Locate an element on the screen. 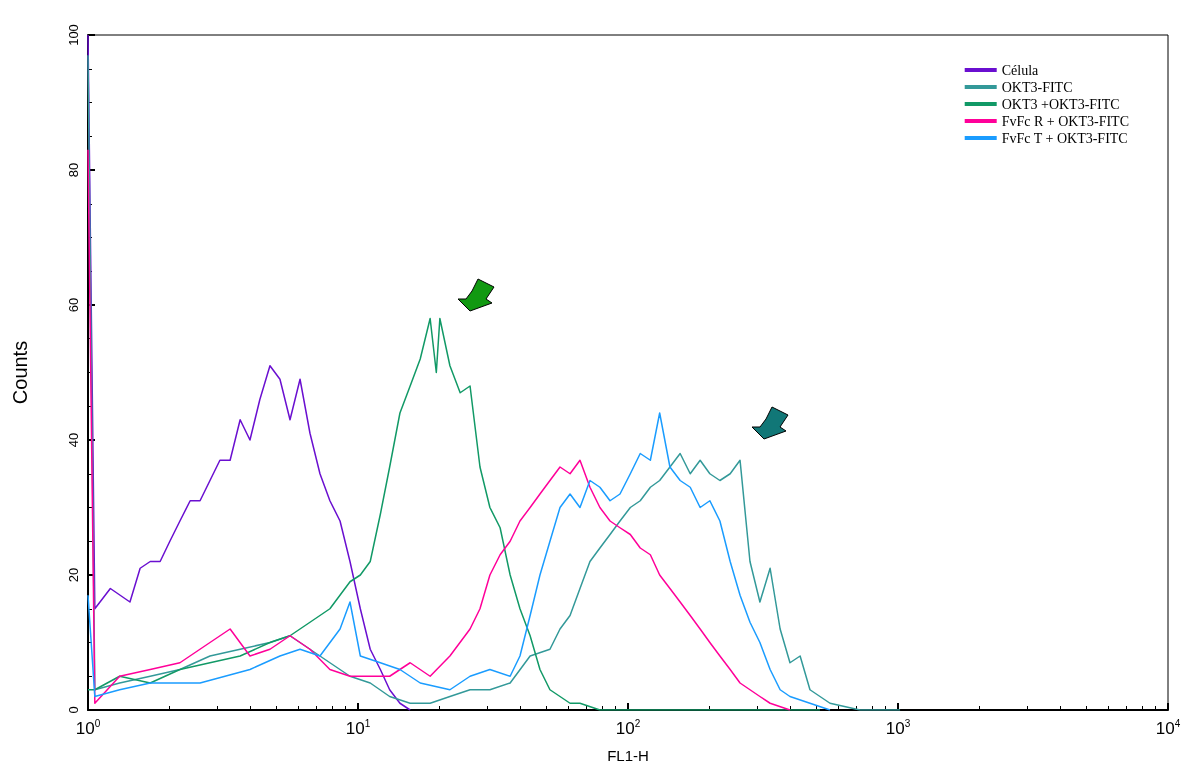 The width and height of the screenshot is (1189, 774). y-tick-label: 80 is located at coordinates (73, 170).